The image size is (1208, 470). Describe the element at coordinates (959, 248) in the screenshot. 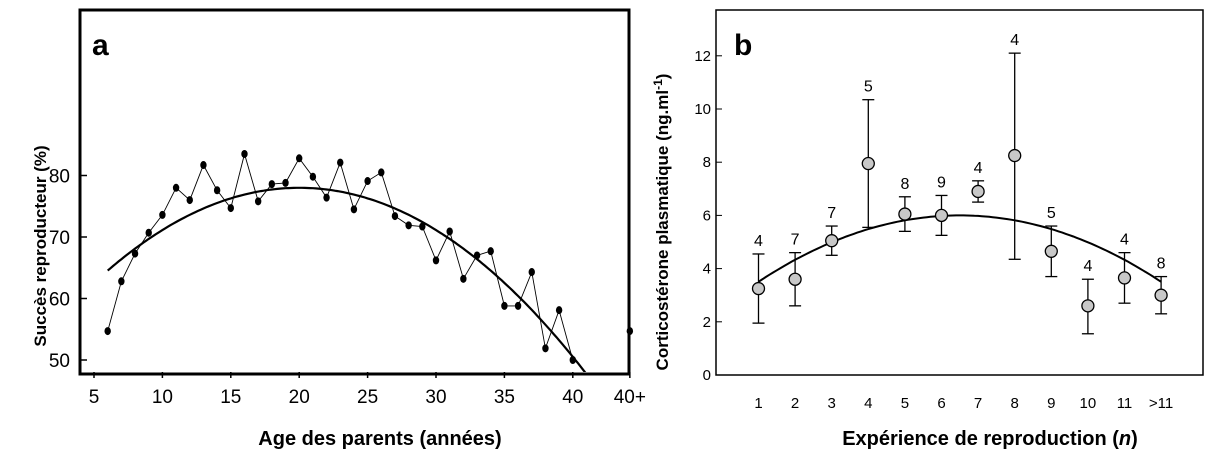

I see `panel-b-fit-curve` at that location.